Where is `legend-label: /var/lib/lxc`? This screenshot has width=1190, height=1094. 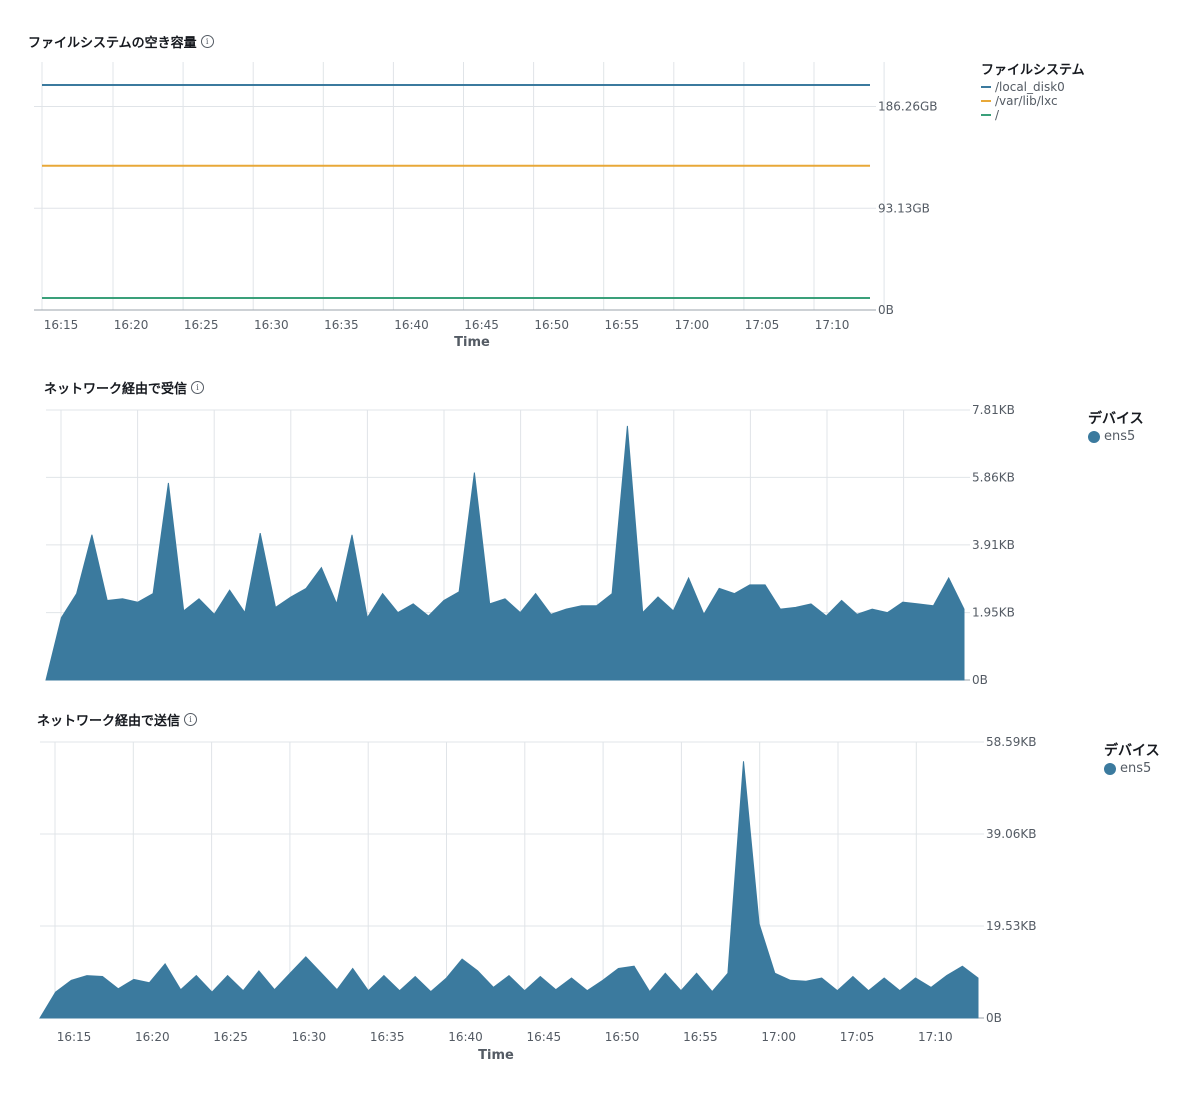
legend-label: /var/lib/lxc is located at coordinates (1026, 101).